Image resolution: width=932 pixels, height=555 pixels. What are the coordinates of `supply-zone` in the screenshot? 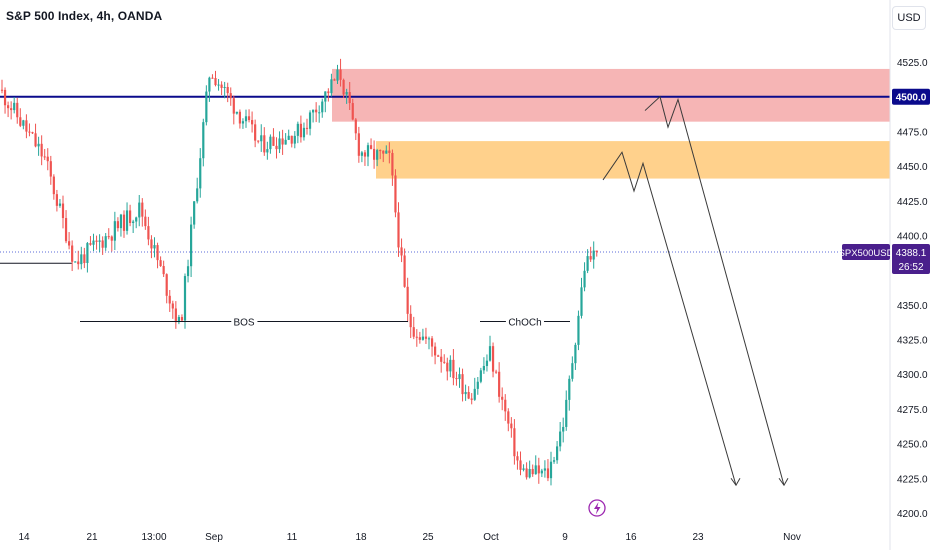 It's located at (633, 160).